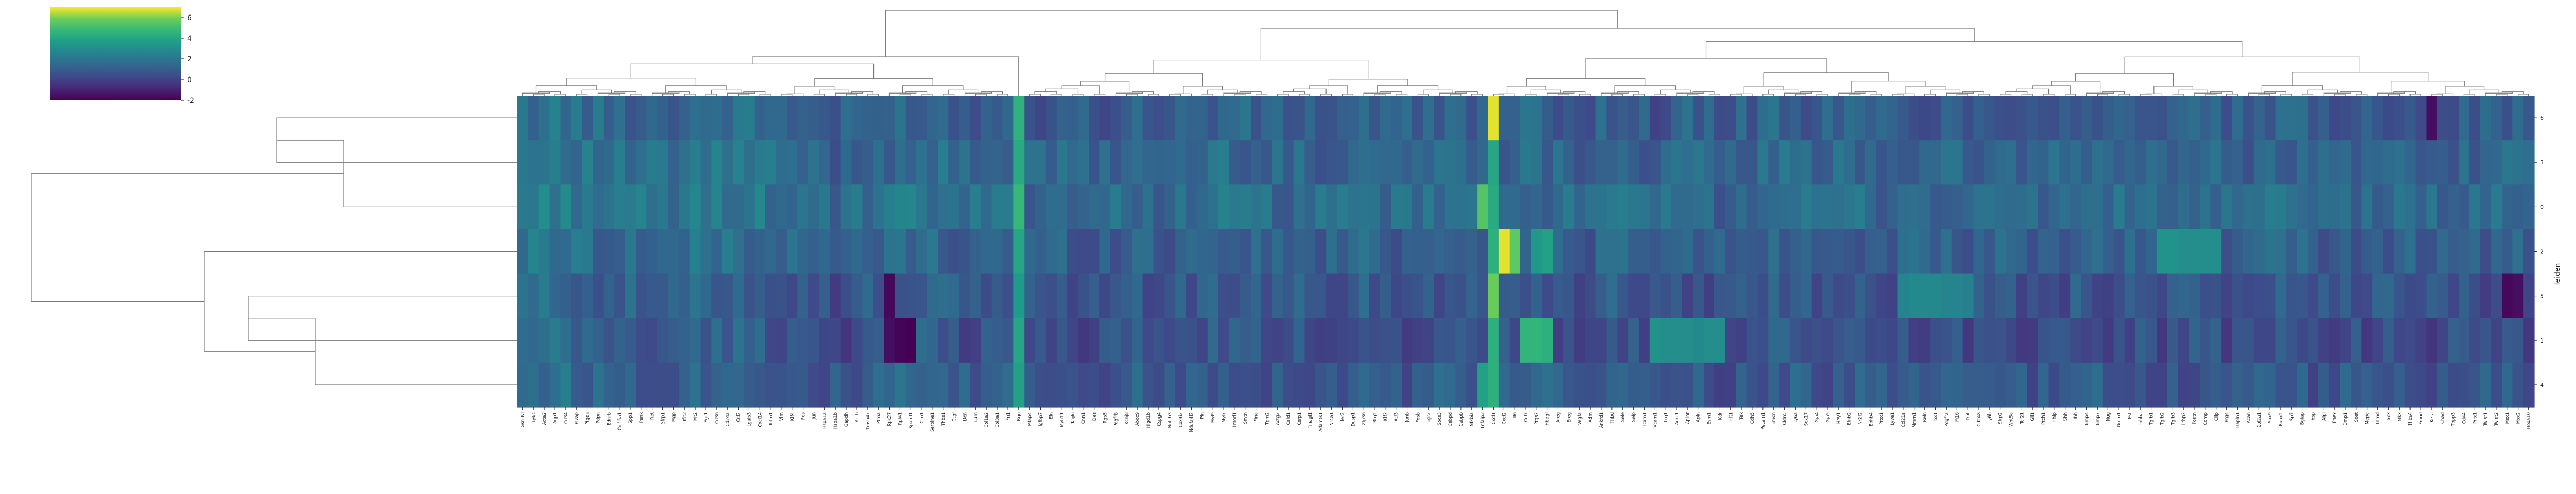 The height and width of the screenshot is (494, 2576). Describe the element at coordinates (189, 80) in the screenshot. I see `colorbar-tick-label: 0` at that location.